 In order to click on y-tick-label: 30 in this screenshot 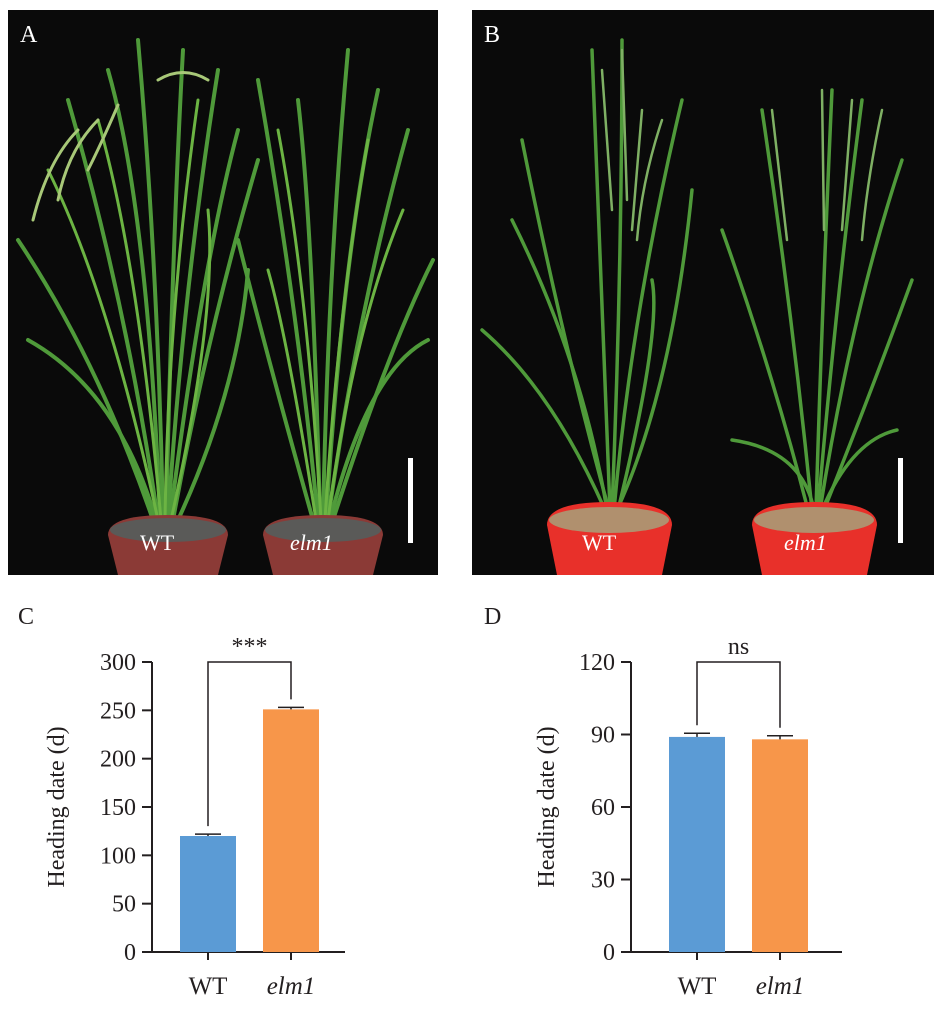, I will do `click(603, 881)`.